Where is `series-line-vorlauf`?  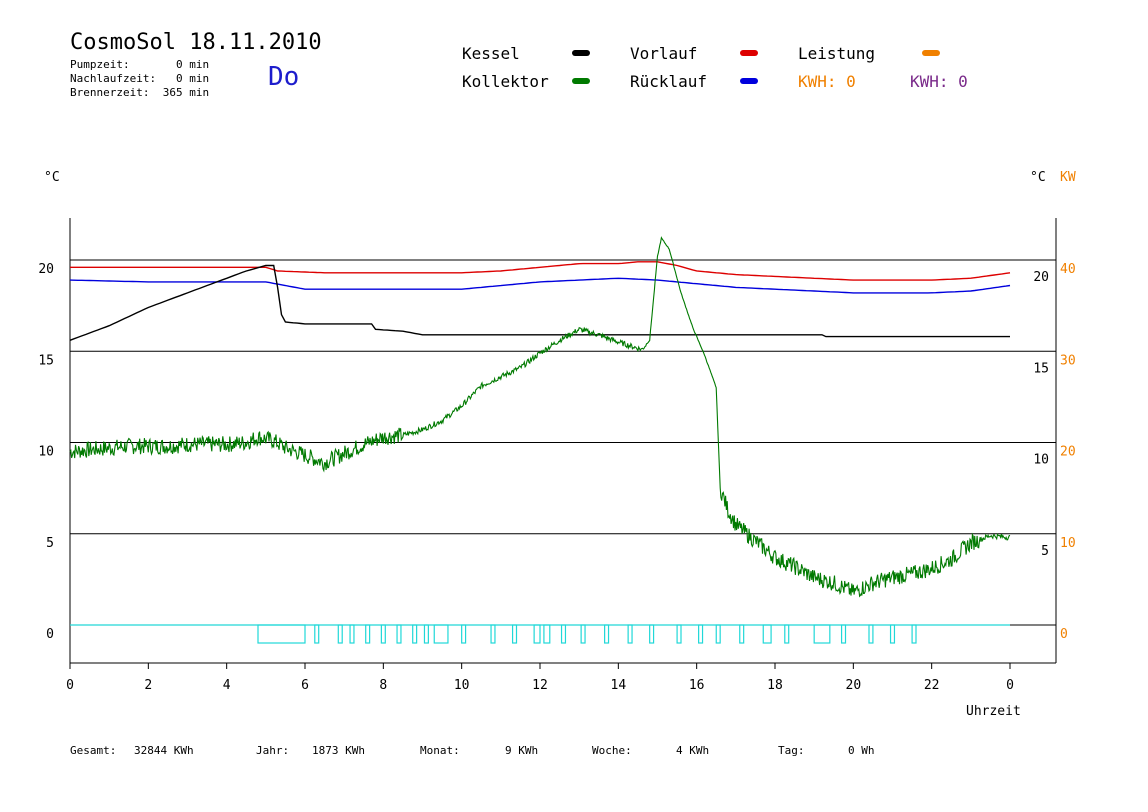
series-line-vorlauf is located at coordinates (540, 271).